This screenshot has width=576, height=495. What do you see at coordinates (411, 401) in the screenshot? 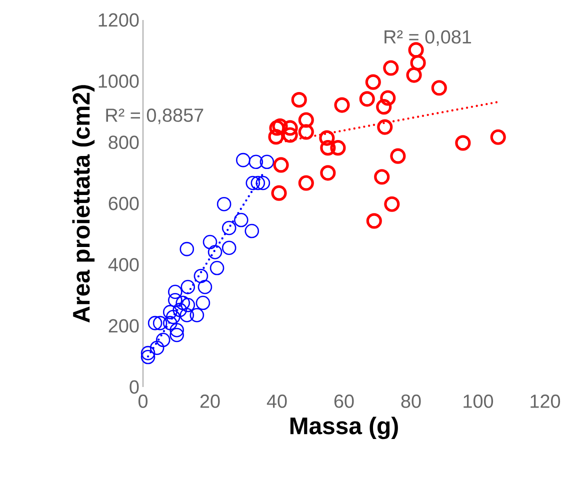
I see `x-tick-label: 80` at bounding box center [411, 401].